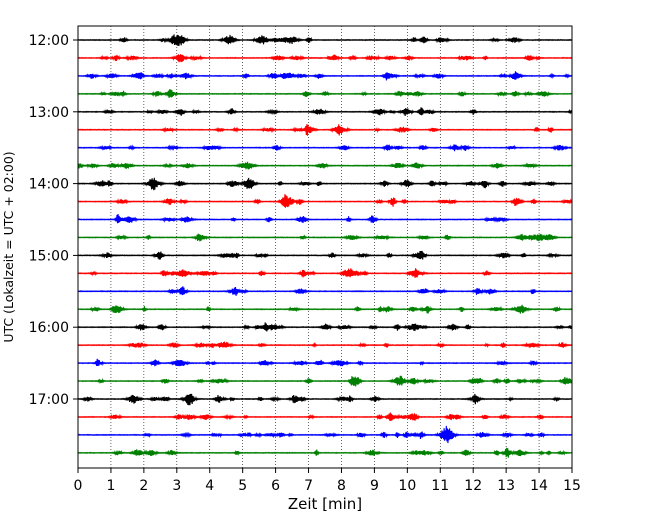  What do you see at coordinates (473, 486) in the screenshot?
I see `x-tick-label-12: 12` at bounding box center [473, 486].